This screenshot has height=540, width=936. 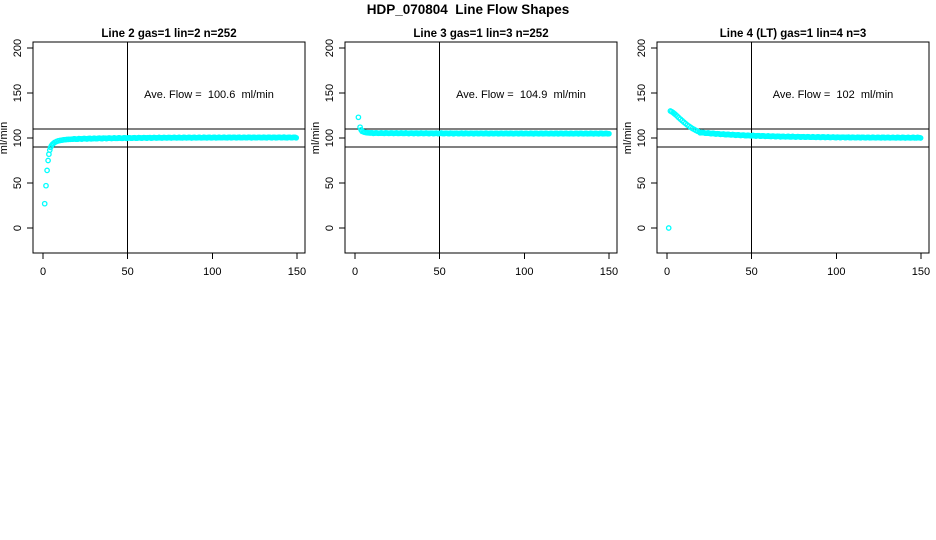 I want to click on panel-title: Line 4 (LT) gas=1 lin=4 n=3, so click(x=793, y=34).